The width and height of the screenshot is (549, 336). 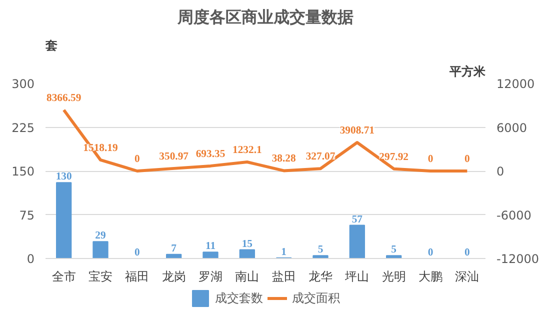 What do you see at coordinates (394, 277) in the screenshot?
I see `x-tick-label: 光明` at bounding box center [394, 277].